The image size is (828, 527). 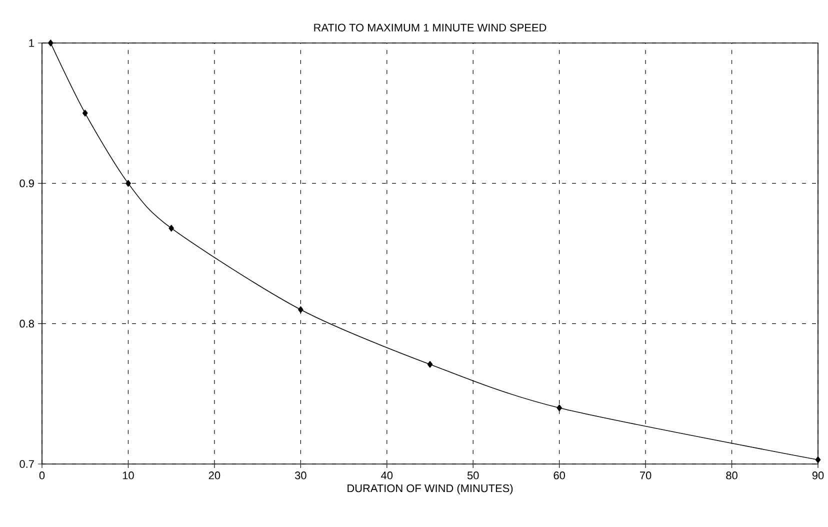 I want to click on x-tick-label: 40, so click(x=387, y=476).